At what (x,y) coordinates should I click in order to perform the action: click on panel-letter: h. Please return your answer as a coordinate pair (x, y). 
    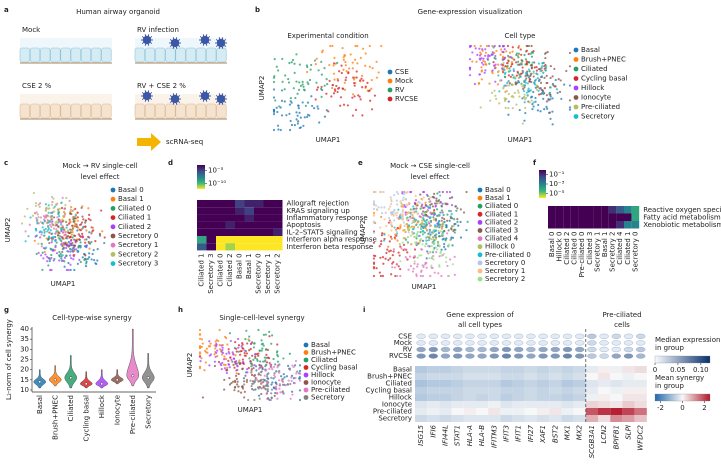
    Looking at the image, I should click on (180, 310).